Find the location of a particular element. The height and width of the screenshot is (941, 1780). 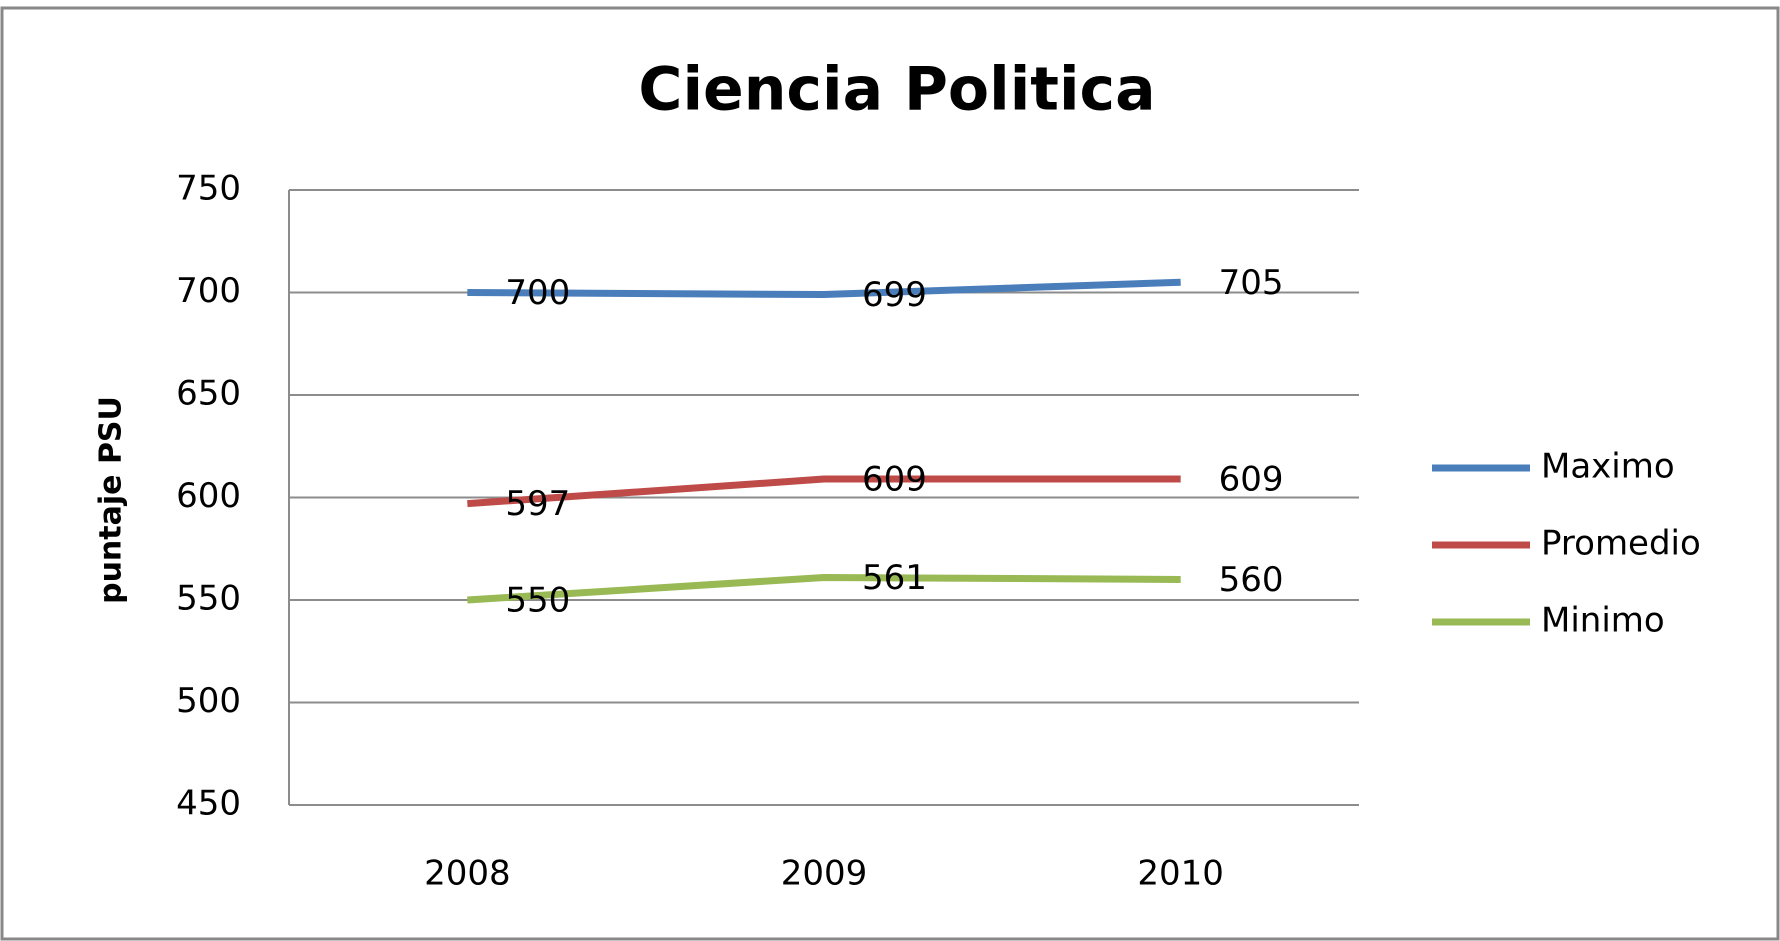

x-tick-label: 2009 is located at coordinates (824, 874).